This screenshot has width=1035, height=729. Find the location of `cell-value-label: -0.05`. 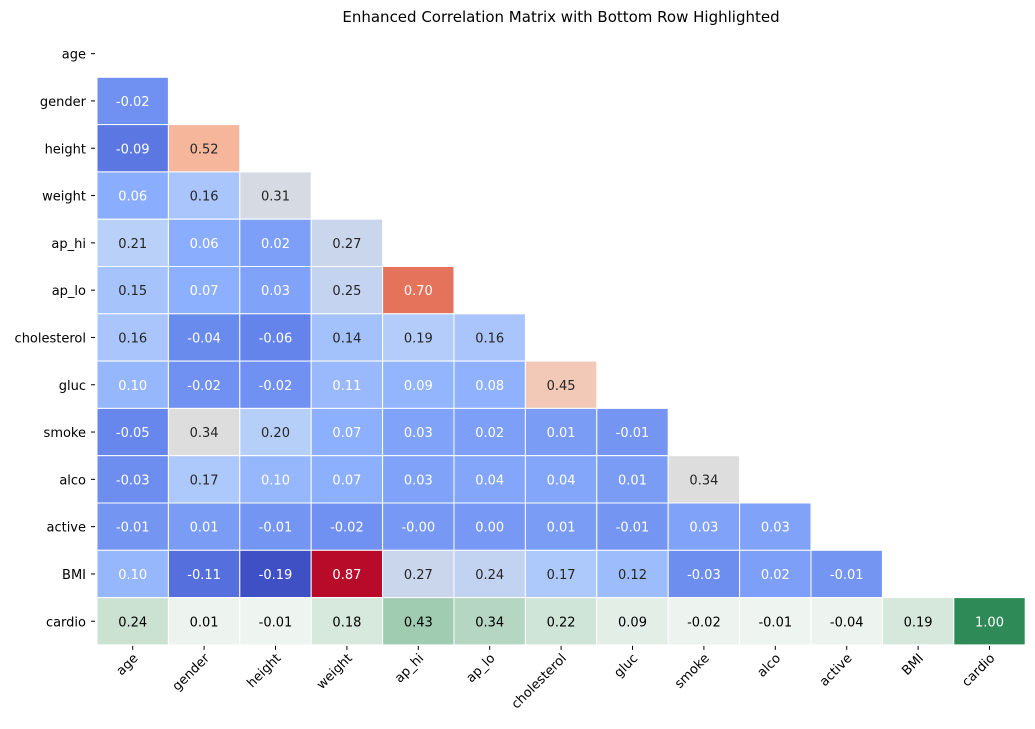

cell-value-label: -0.05 is located at coordinates (133, 433).